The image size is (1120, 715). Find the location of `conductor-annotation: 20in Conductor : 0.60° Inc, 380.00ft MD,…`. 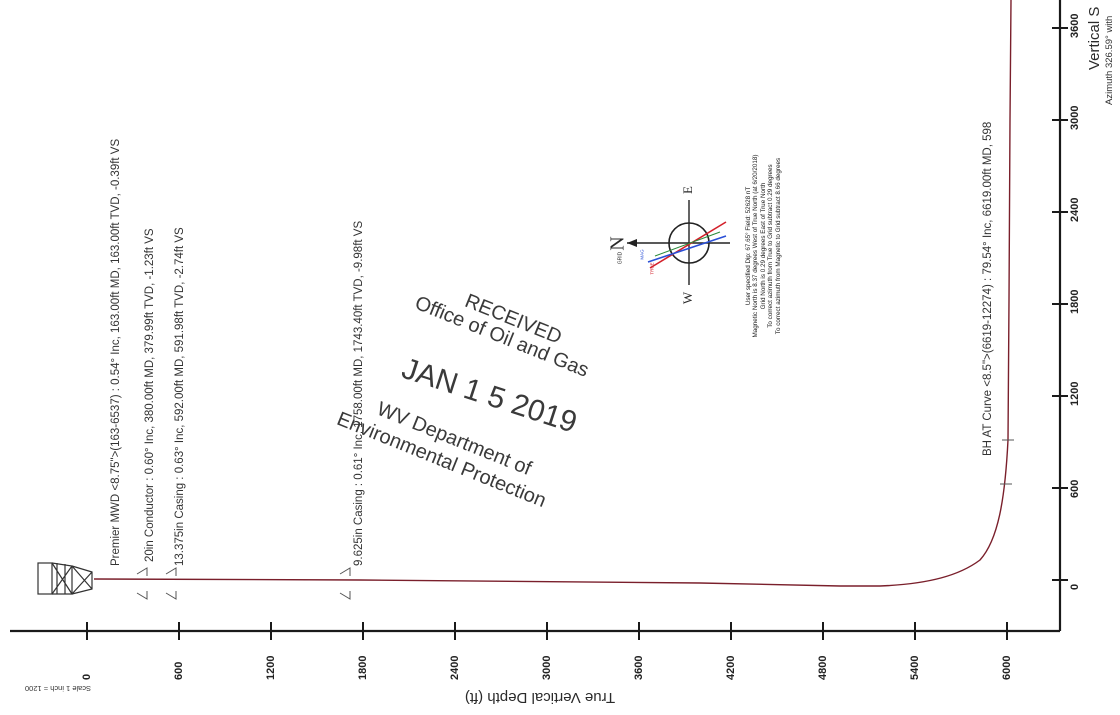

conductor-annotation: 20in Conductor : 0.60° Inc, 380.00ft MD,… is located at coordinates (150, 395).